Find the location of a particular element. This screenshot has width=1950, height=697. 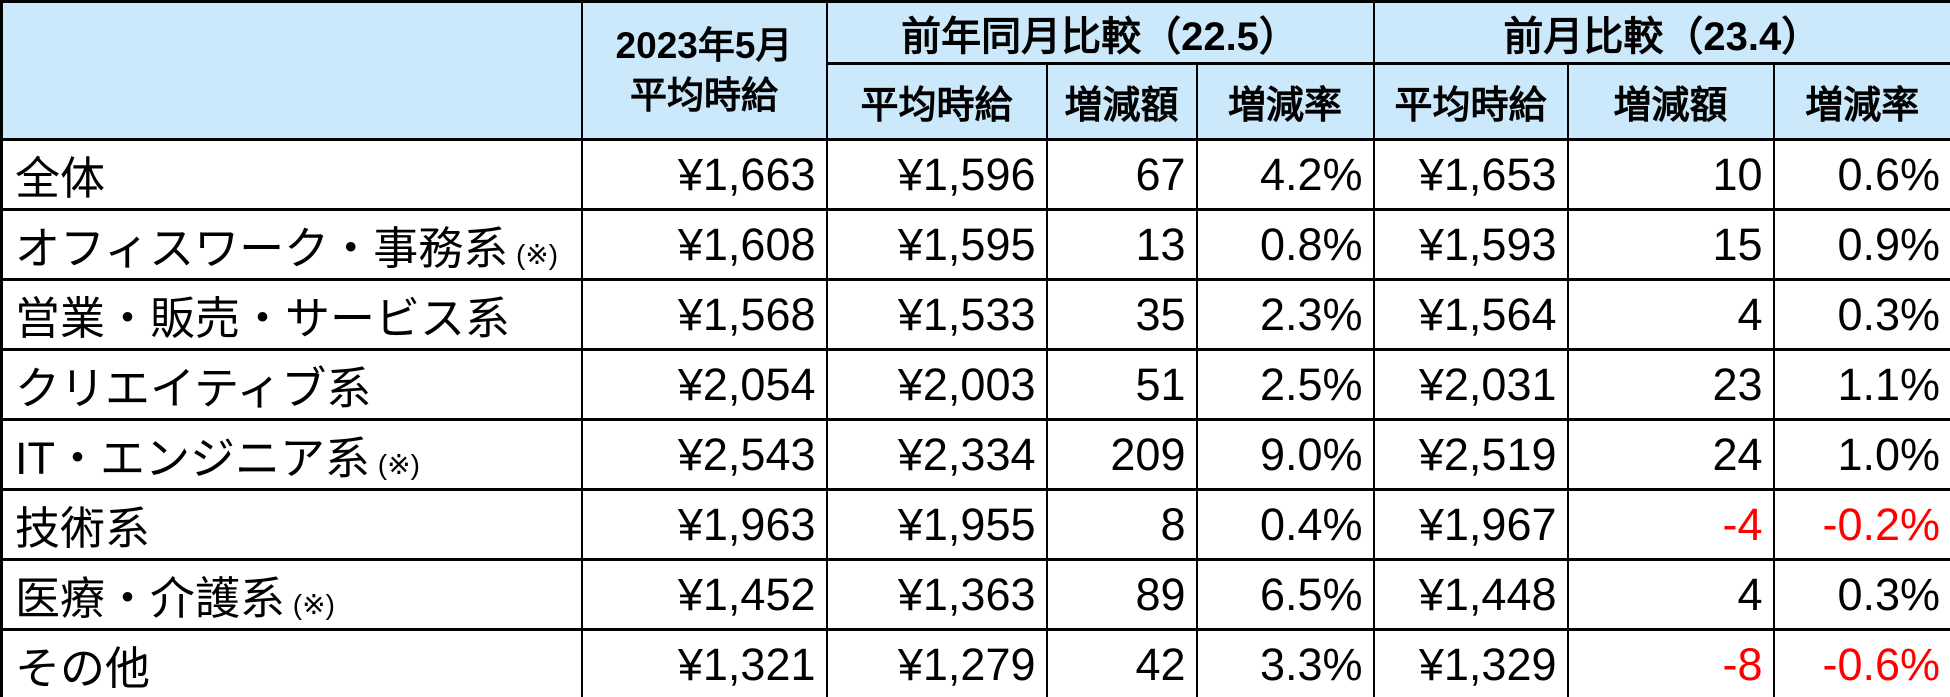

cell-yoy-wage: ¥1,363 is located at coordinates (936, 594).